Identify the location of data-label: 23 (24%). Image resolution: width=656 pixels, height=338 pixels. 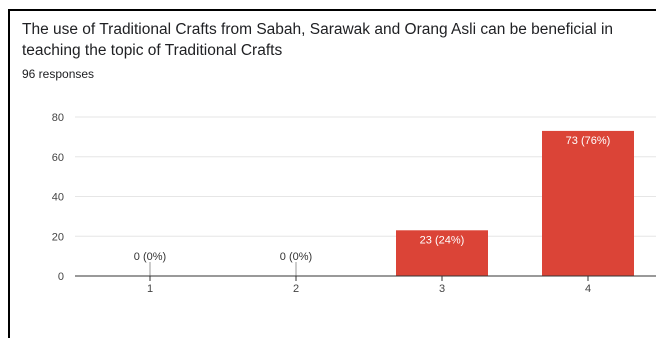
(442, 240).